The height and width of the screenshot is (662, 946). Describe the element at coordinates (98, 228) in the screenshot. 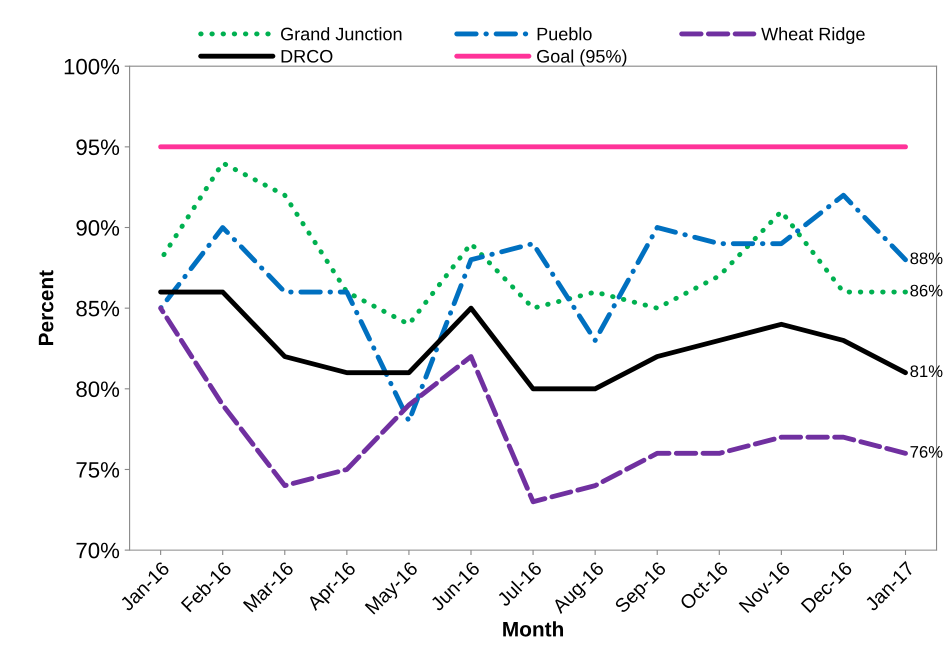

I see `y-tick-label: 90%` at that location.